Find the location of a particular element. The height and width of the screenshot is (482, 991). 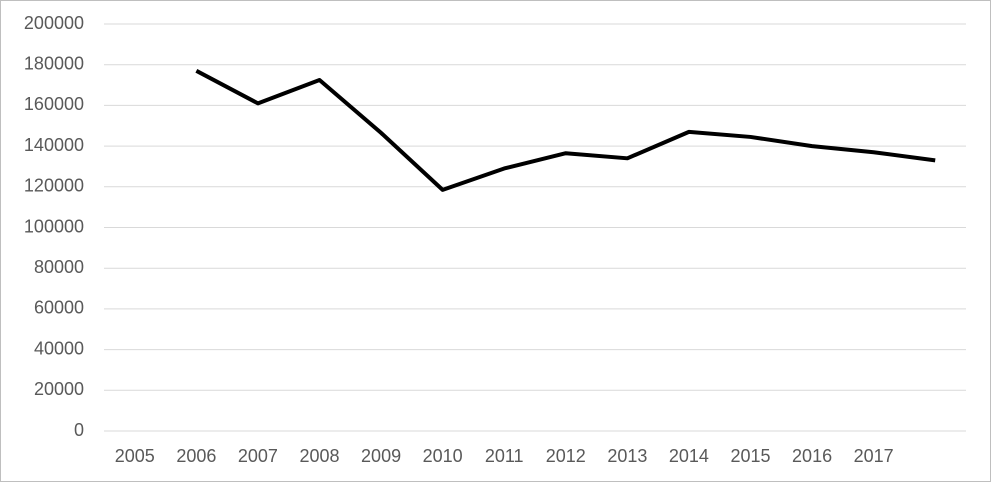

y-tick-label: 160000 is located at coordinates (54, 104).